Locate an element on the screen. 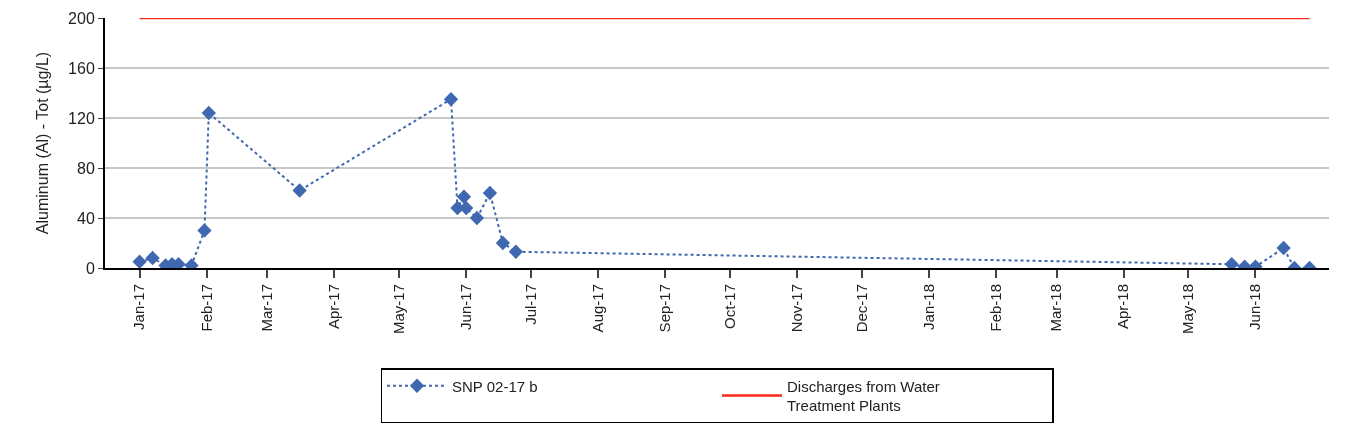 This screenshot has height=433, width=1349. x-tick-label: Nov-17 is located at coordinates (796, 308).